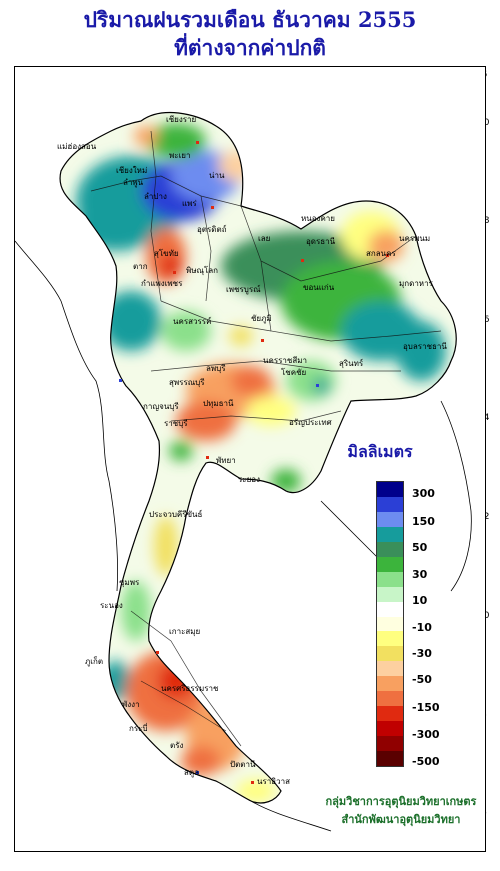  I want to click on place-label: อุตรดิตถ์, so click(212, 229).